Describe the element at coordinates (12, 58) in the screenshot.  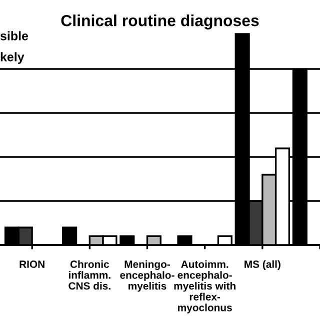
I see `annotation: kely` at that location.